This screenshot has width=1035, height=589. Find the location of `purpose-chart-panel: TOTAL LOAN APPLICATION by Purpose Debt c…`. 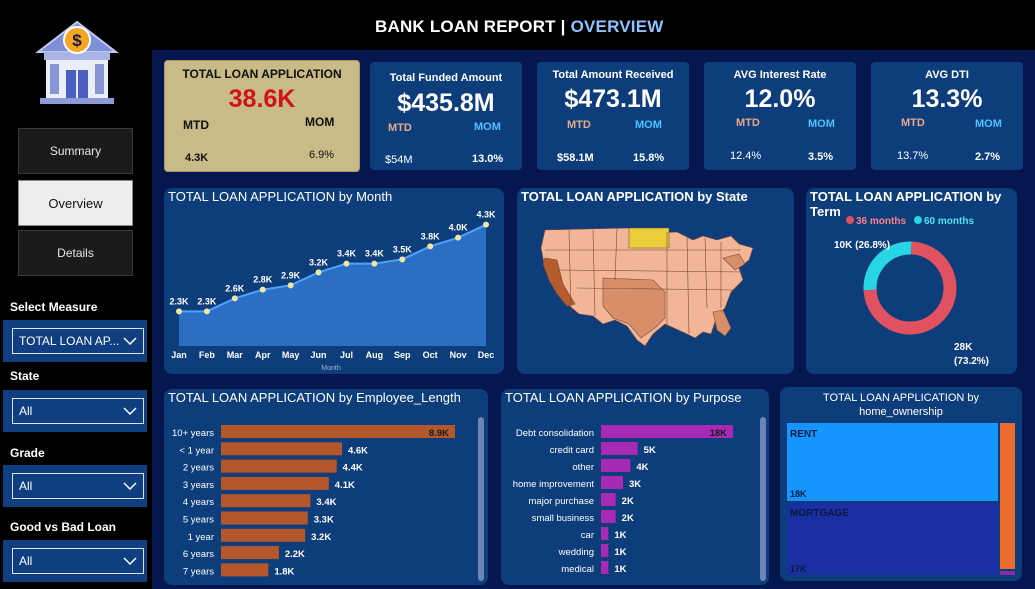

purpose-chart-panel: TOTAL LOAN APPLICATION by Purpose Debt c… is located at coordinates (635, 487).